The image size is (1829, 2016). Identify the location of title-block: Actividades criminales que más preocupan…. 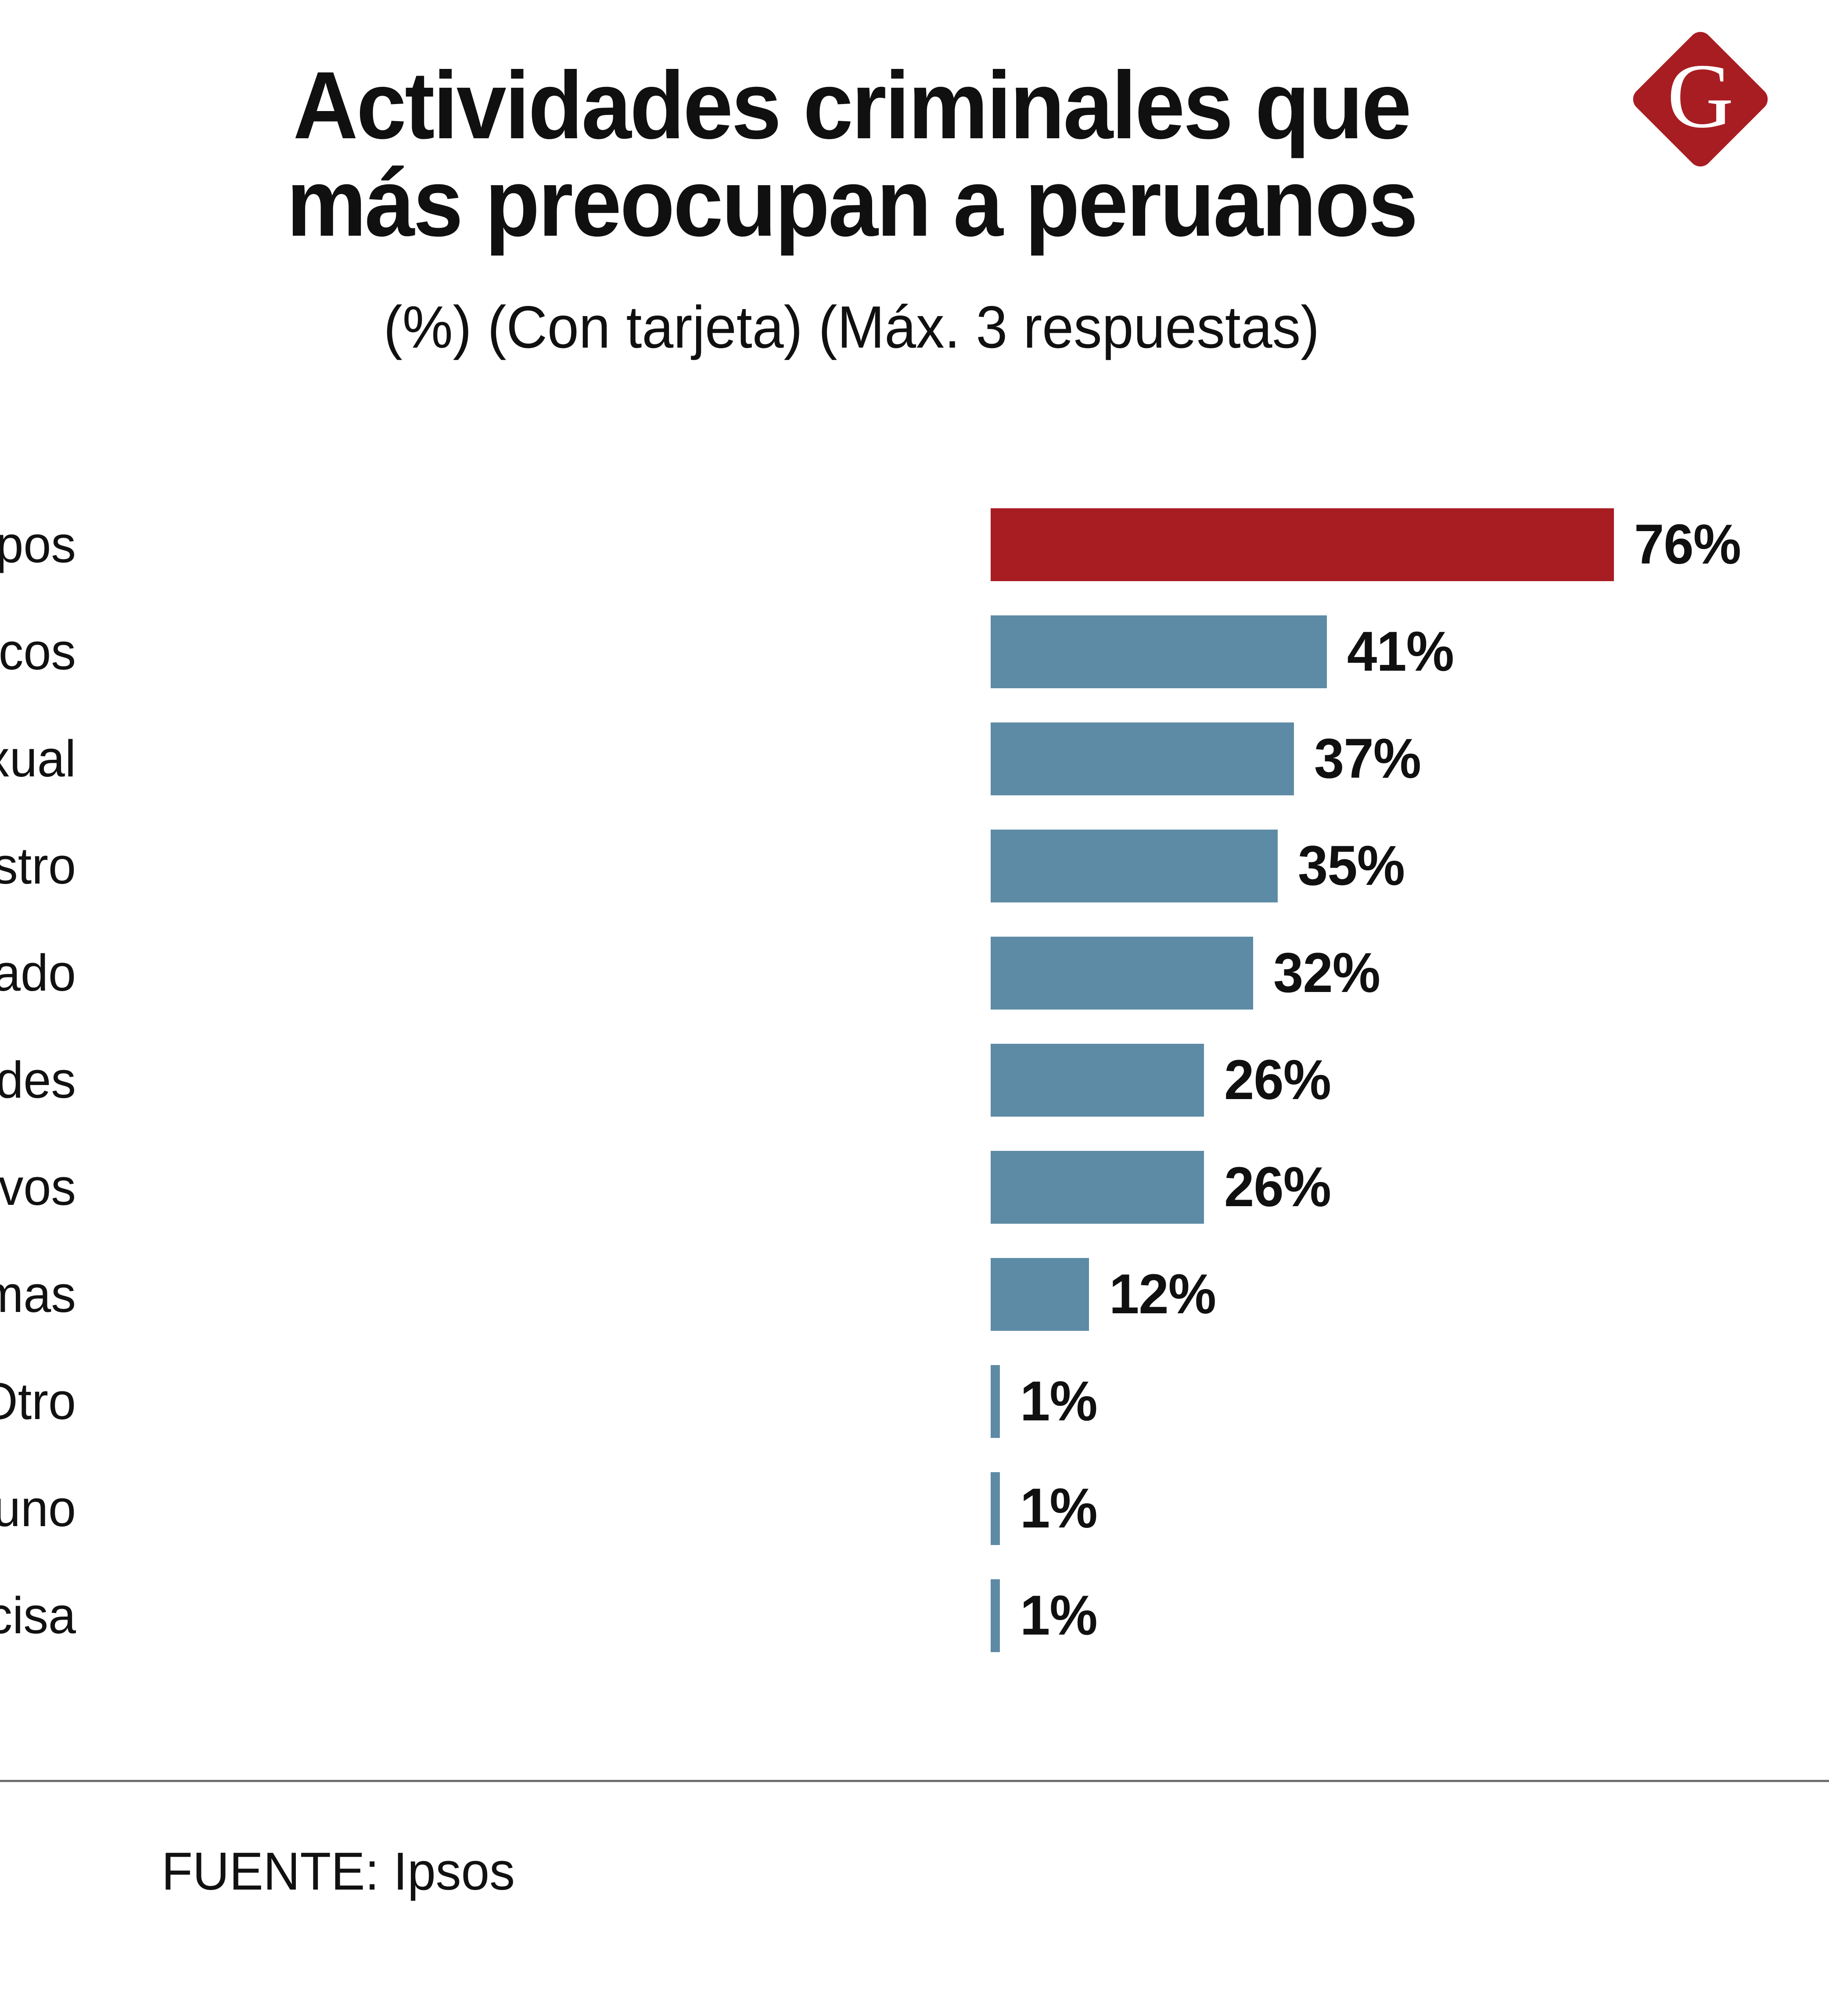
(851, 208).